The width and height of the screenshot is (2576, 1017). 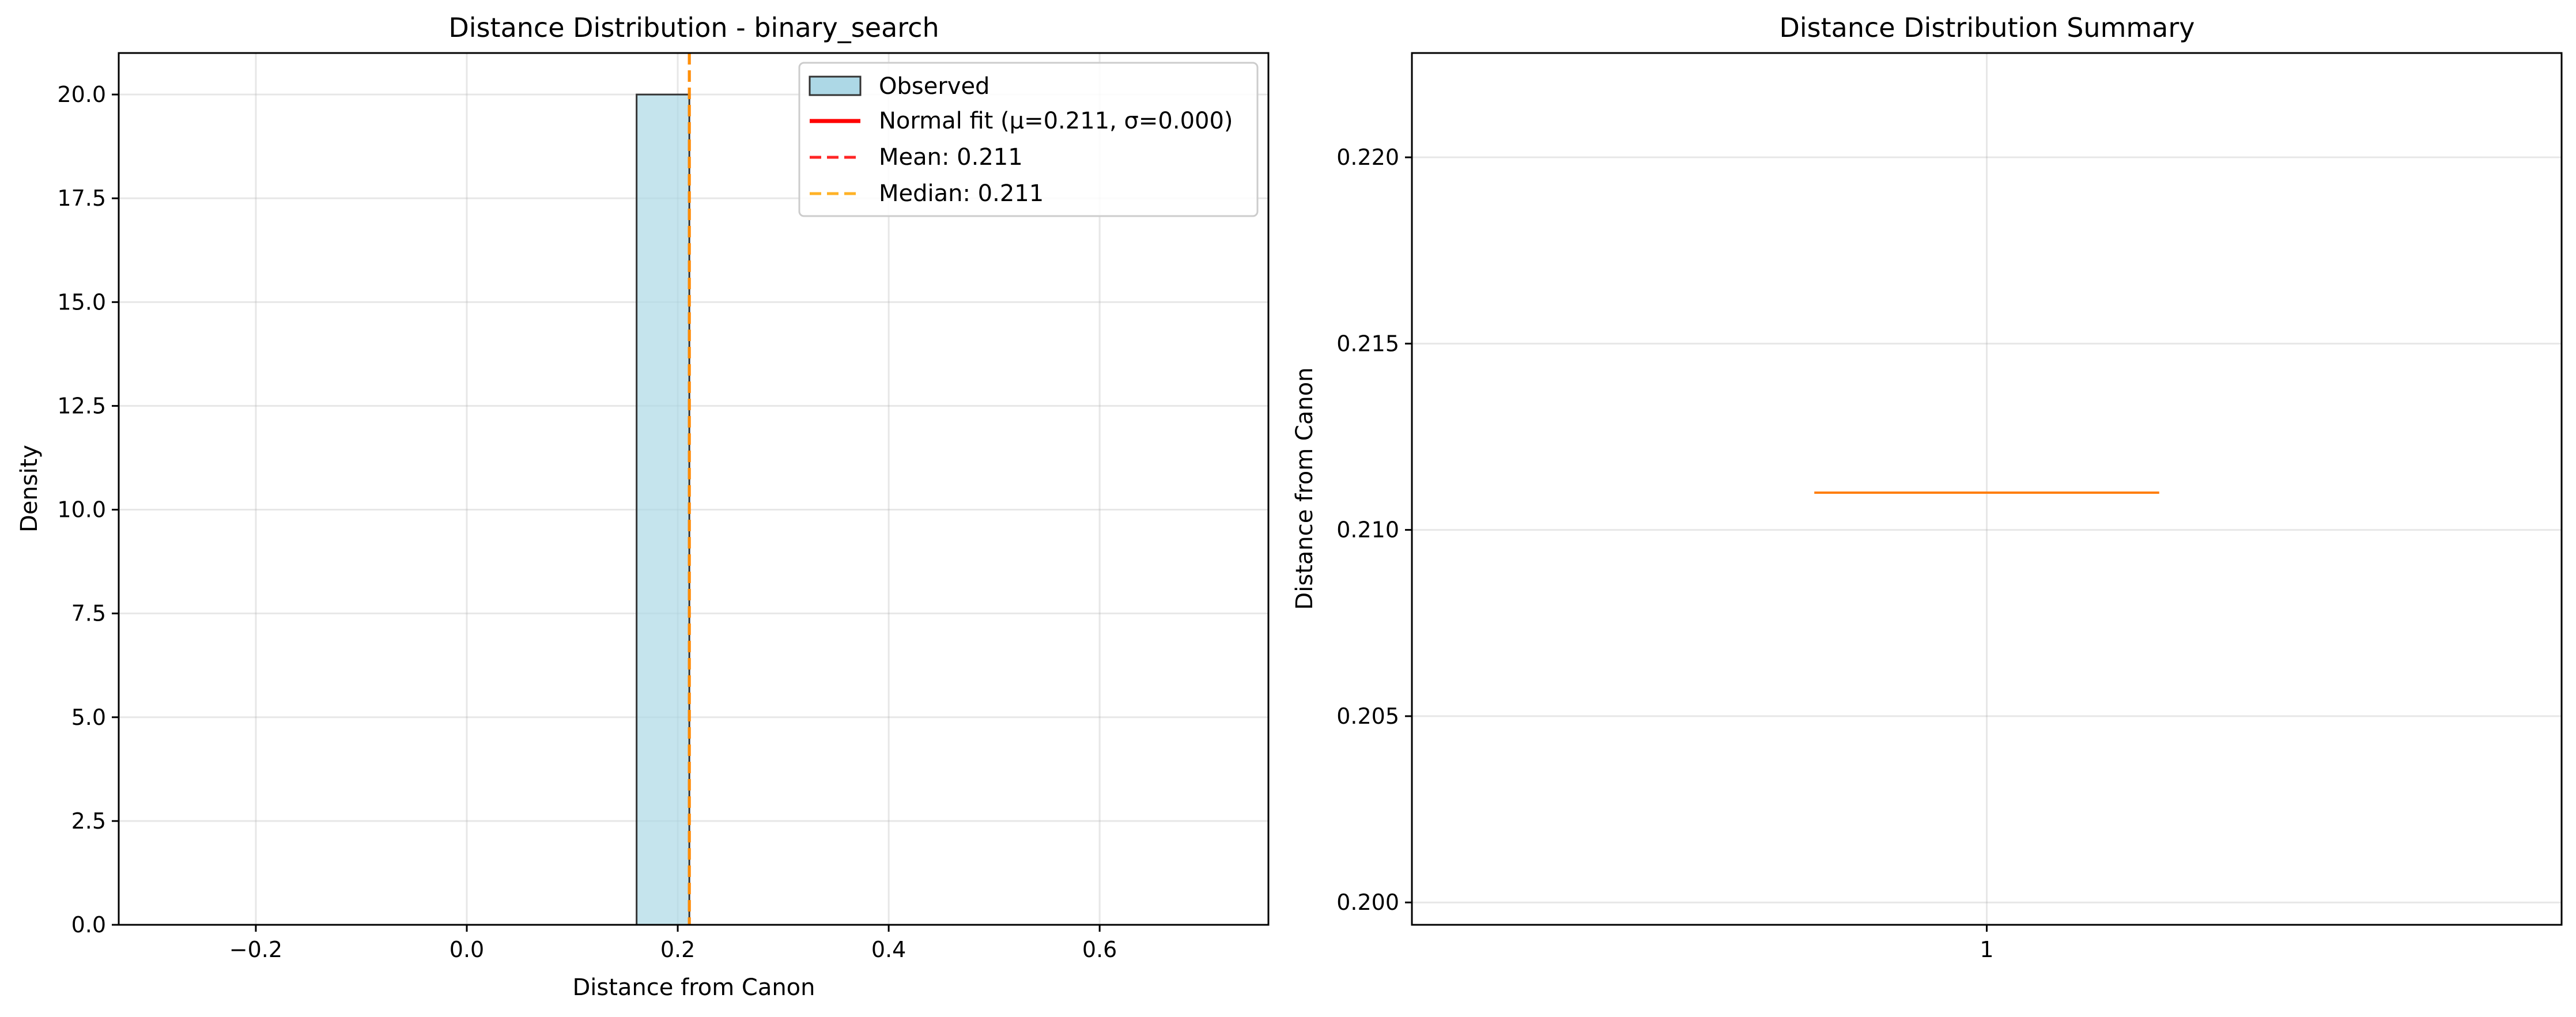 I want to click on y-tick-label: 0.220, so click(x=1367, y=157).